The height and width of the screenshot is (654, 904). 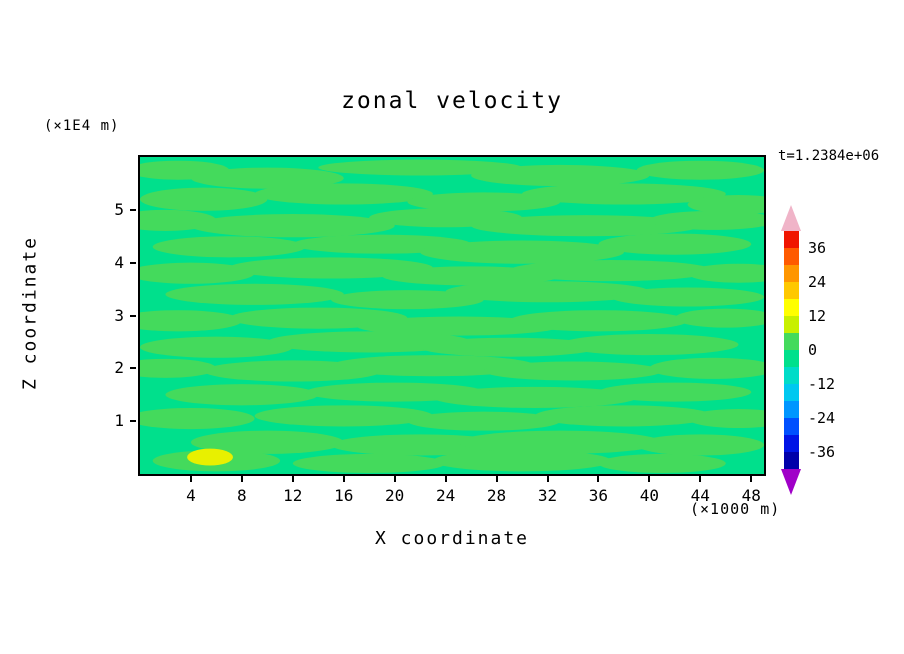 I want to click on x-tick-label: 20, so click(x=395, y=495).